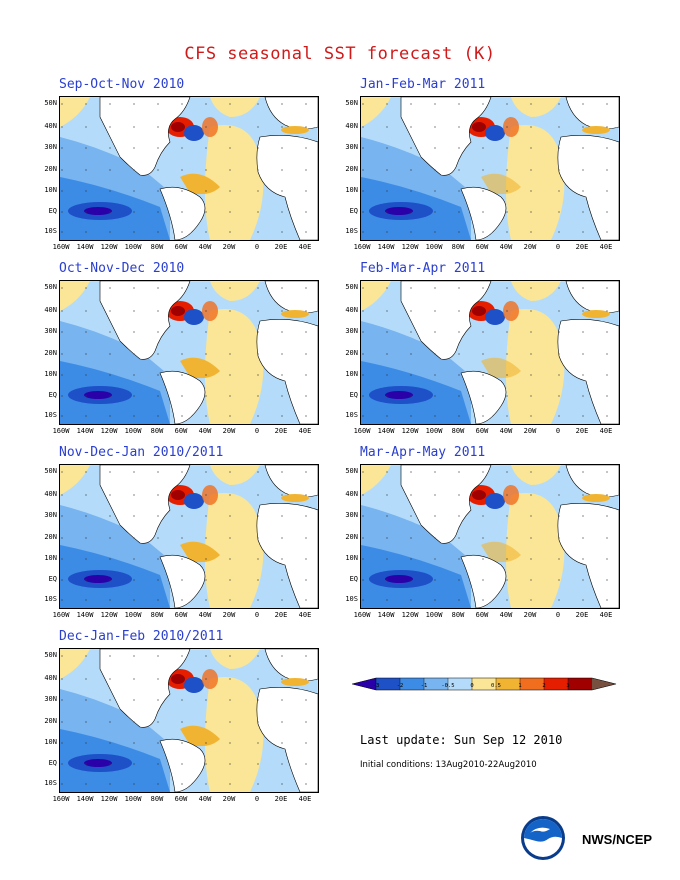 This screenshot has height=880, width=680. I want to click on panel-title: Mar-Apr-May 2011, so click(423, 452).